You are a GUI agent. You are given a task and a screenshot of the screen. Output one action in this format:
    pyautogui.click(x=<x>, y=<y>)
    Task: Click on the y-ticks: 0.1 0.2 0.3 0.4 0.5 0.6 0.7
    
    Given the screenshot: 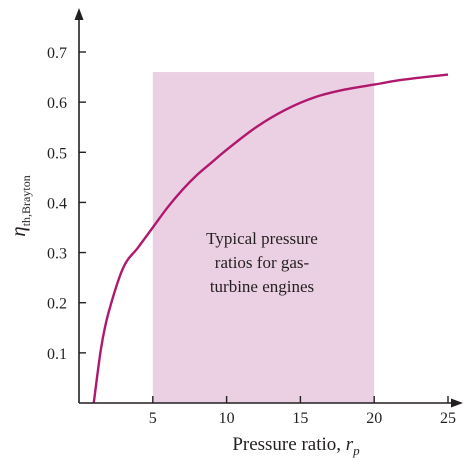 What is the action you would take?
    pyautogui.click(x=66, y=204)
    